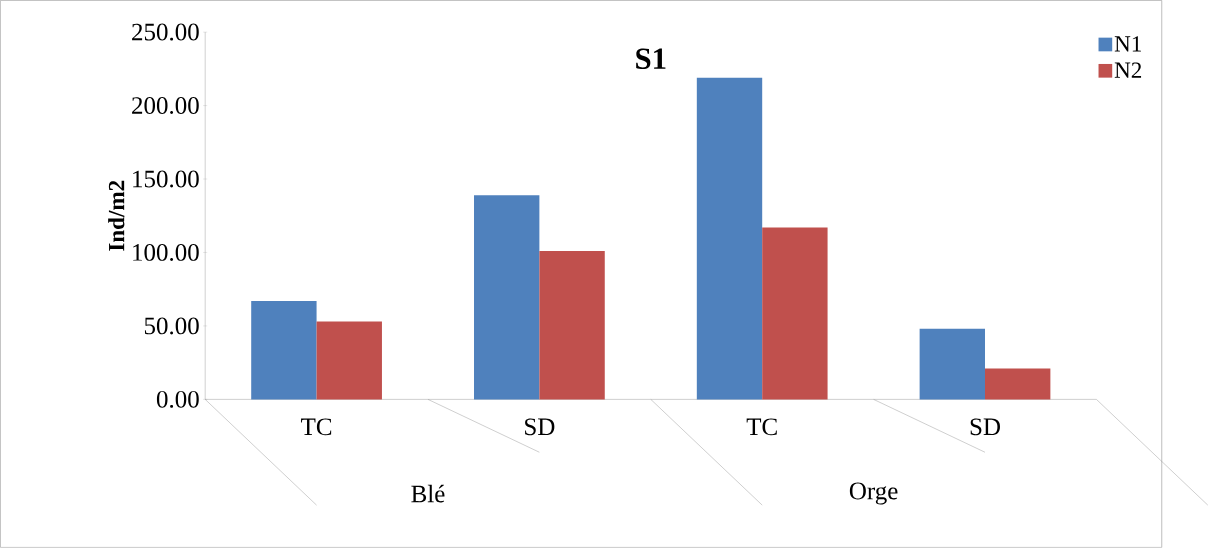 Image resolution: width=1208 pixels, height=548 pixels. I want to click on y-tick-label: 250.00, so click(165, 32).